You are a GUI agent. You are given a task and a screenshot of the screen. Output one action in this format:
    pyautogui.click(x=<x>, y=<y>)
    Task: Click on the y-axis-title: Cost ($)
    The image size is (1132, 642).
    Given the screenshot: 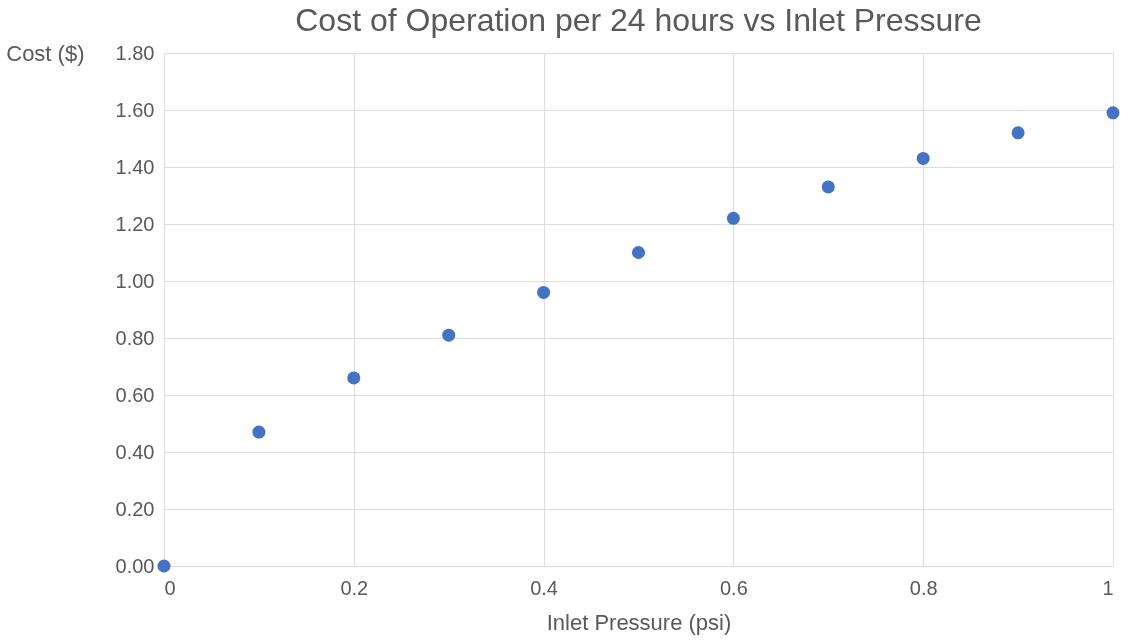 What is the action you would take?
    pyautogui.click(x=45, y=53)
    